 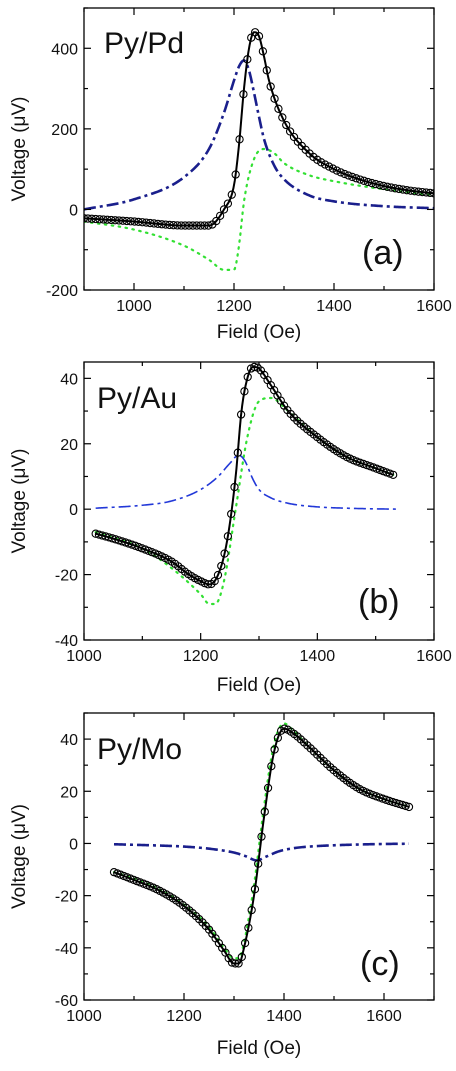 I want to click on panel-label: (b), so click(x=379, y=602).